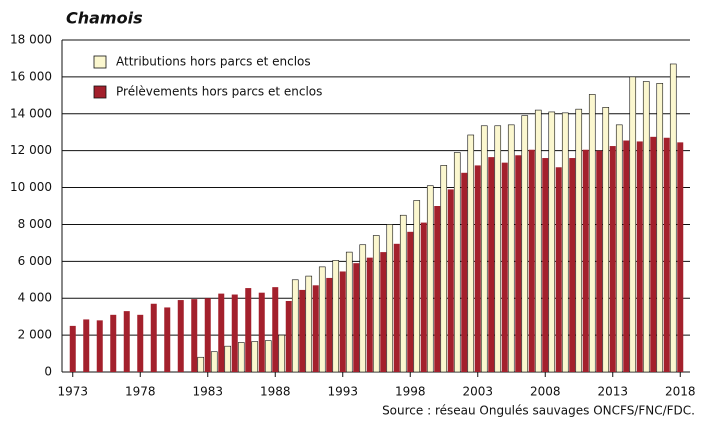  Describe the element at coordinates (31, 113) in the screenshot. I see `y-tick-label: 14 000` at that location.